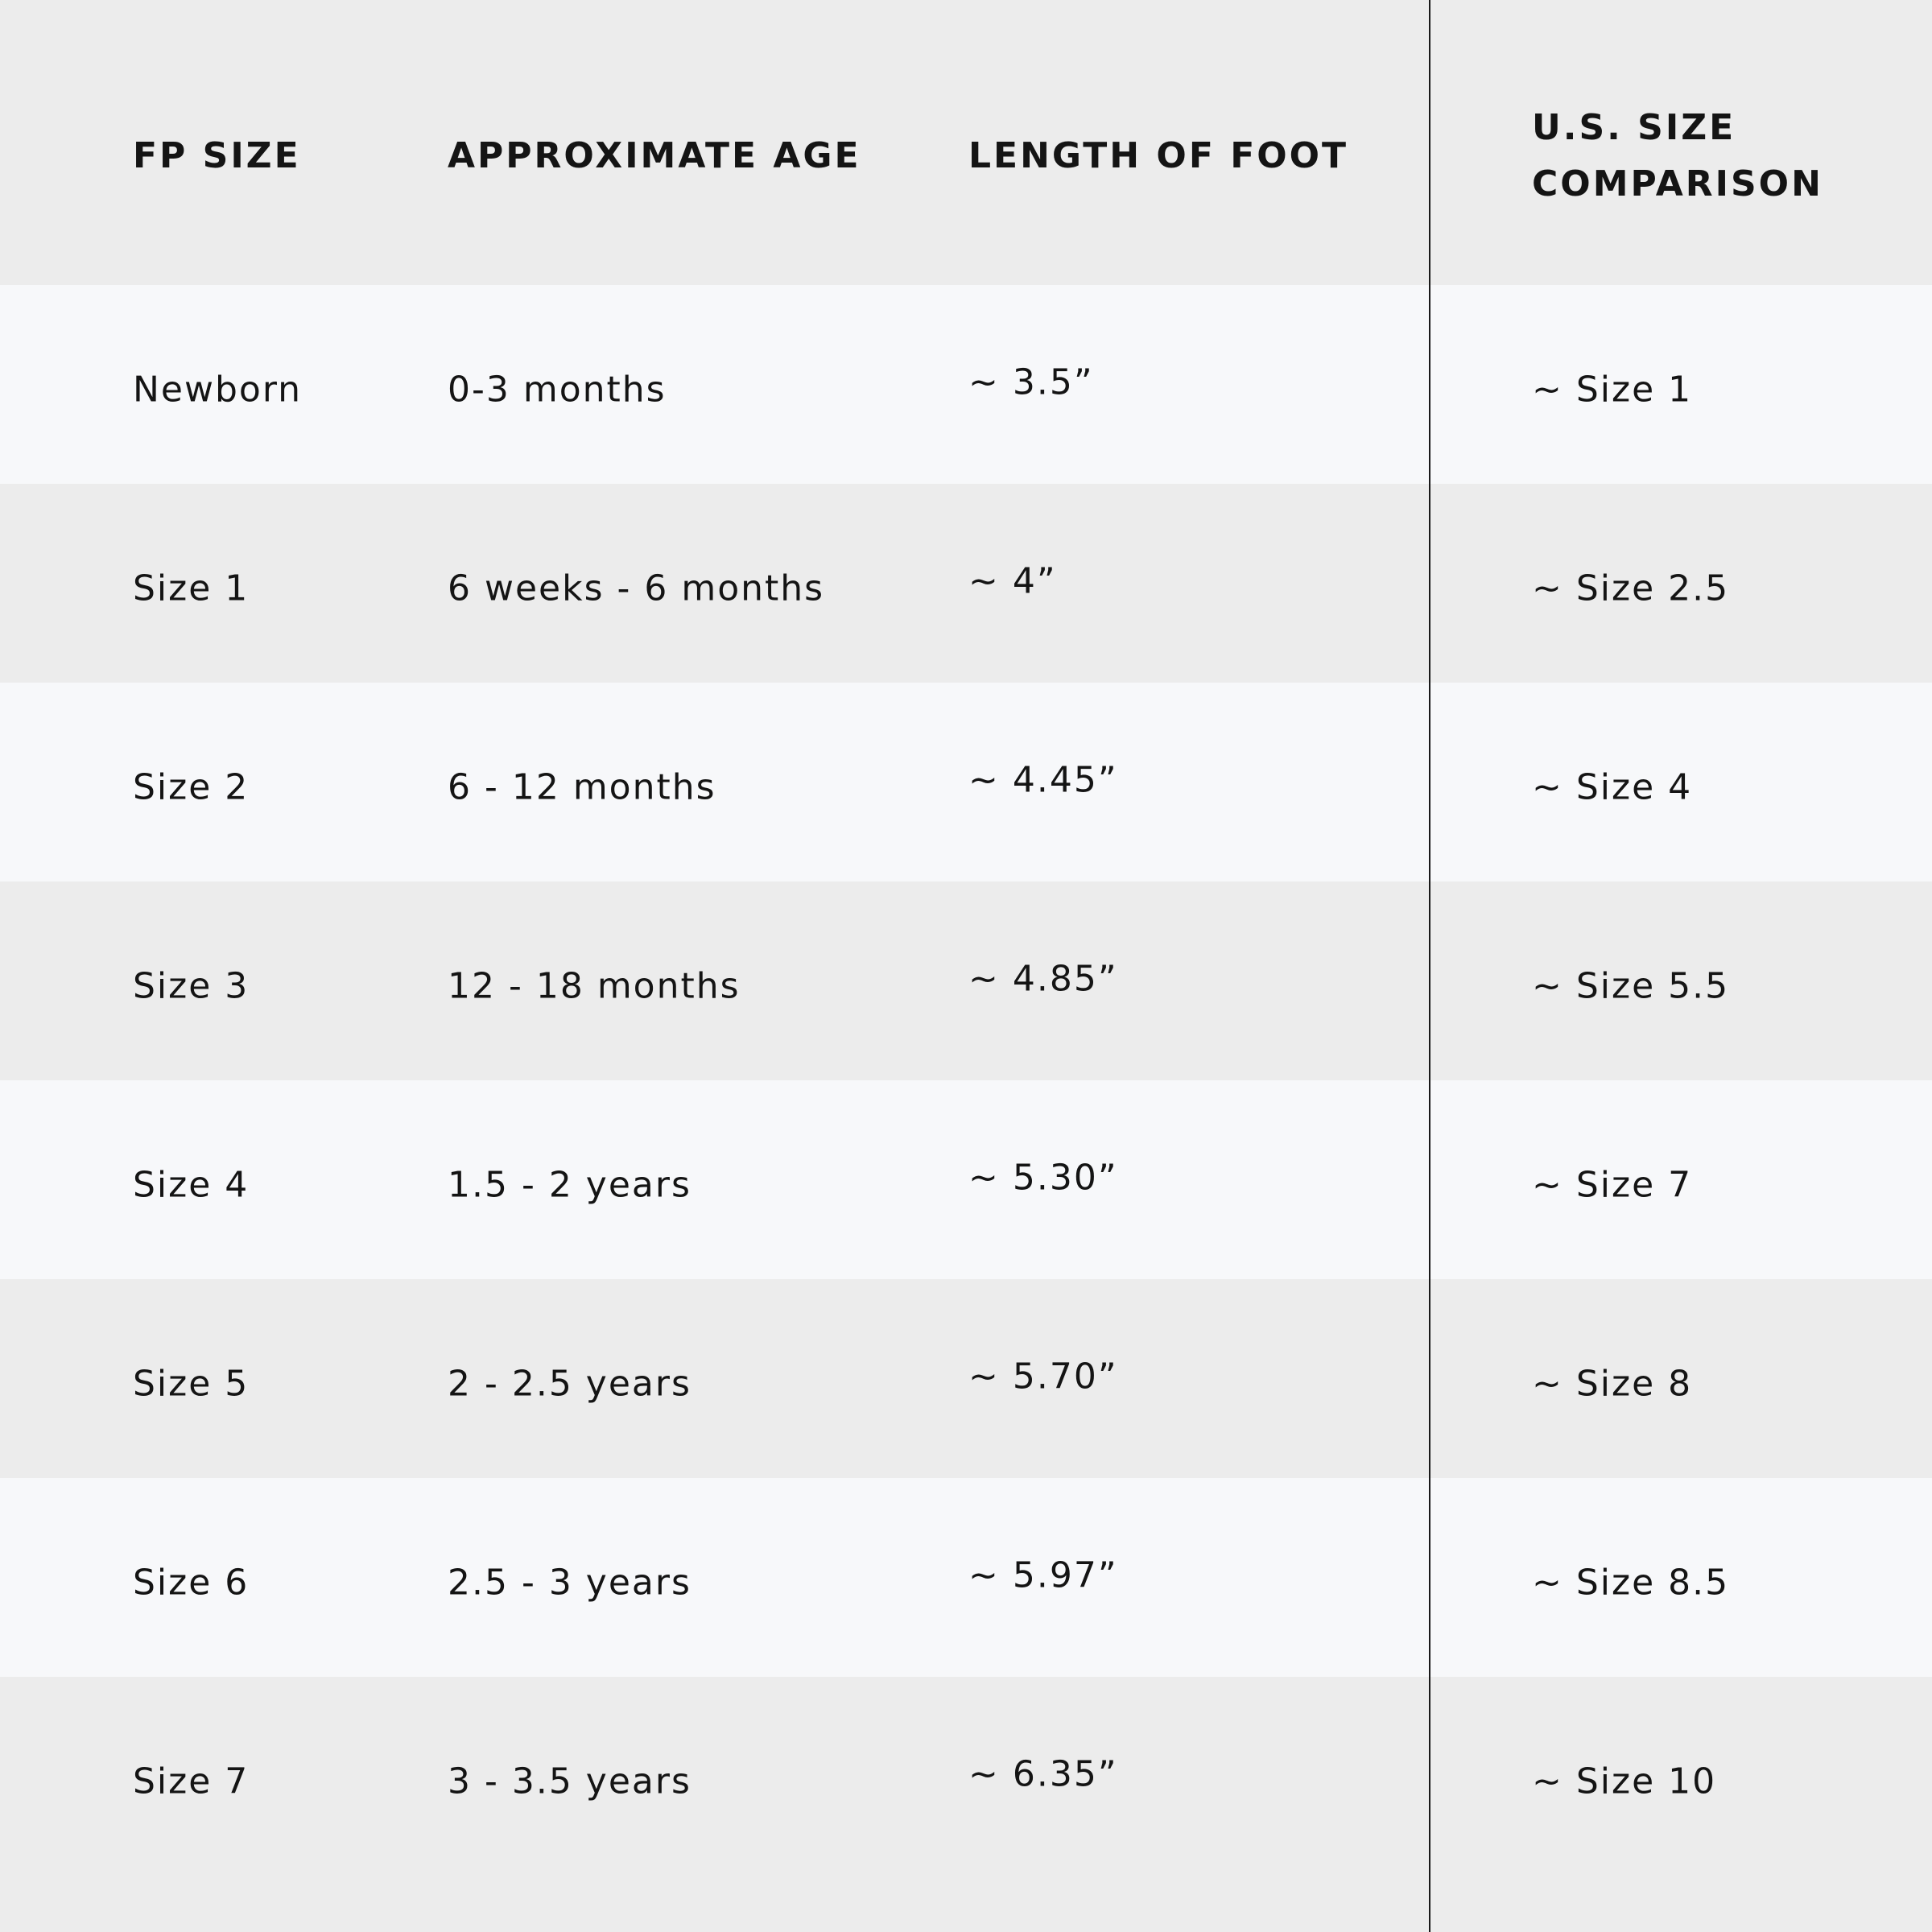  Describe the element at coordinates (582, 787) in the screenshot. I see `table-cell: 6 - 12 months` at that location.